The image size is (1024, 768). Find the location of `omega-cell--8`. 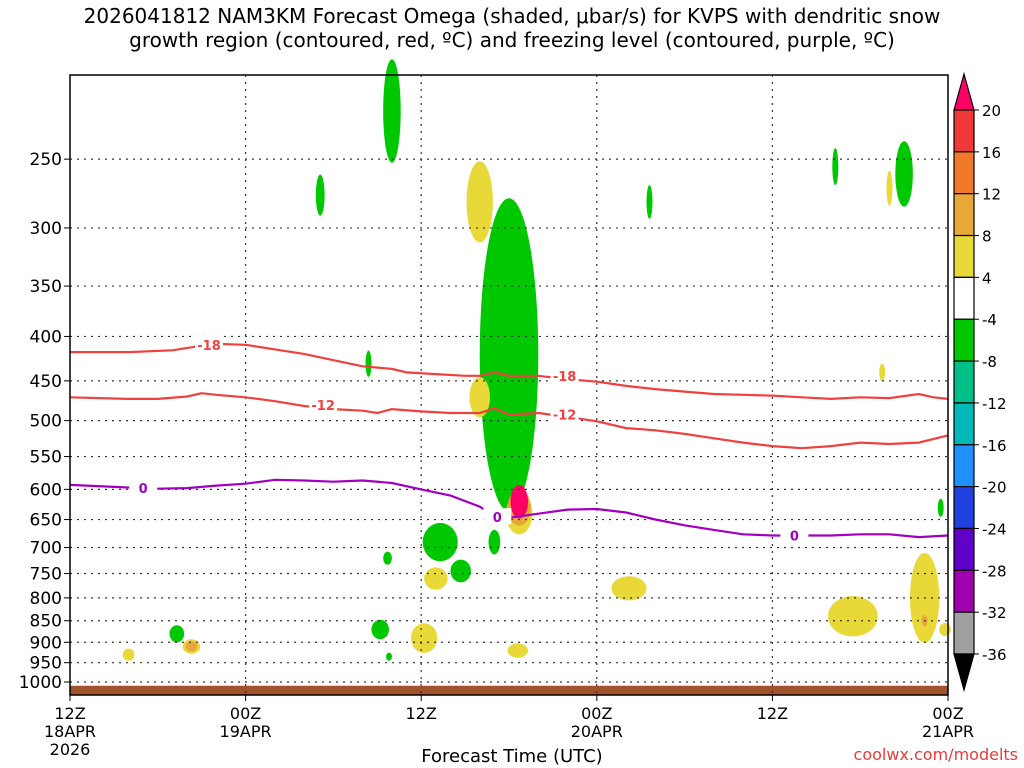

omega-cell--8 is located at coordinates (509, 355).